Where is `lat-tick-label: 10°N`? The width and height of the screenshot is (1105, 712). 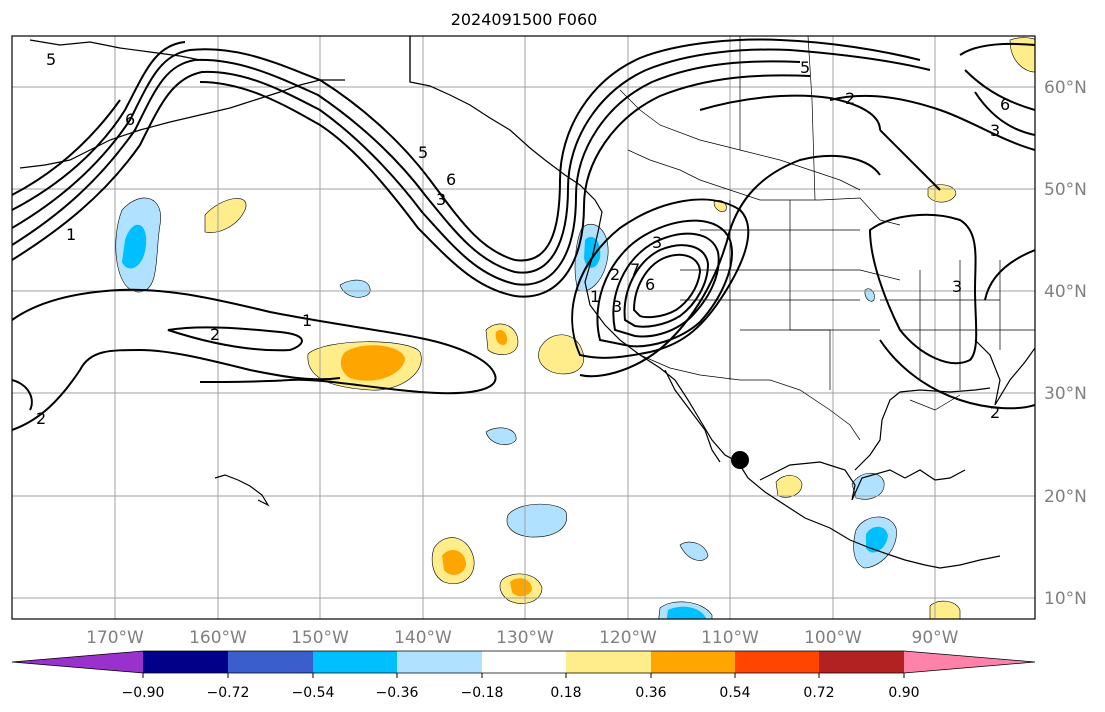
lat-tick-label: 10°N is located at coordinates (1065, 599).